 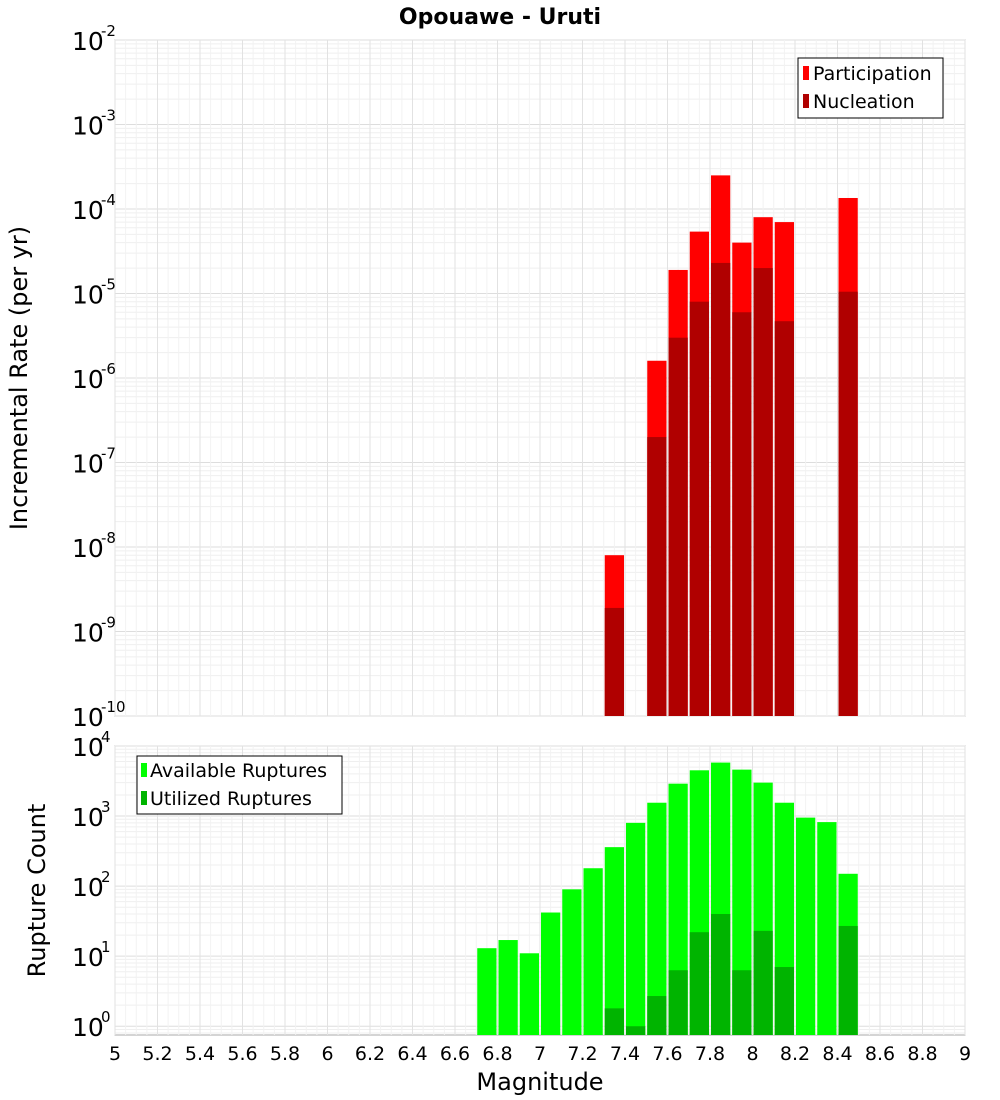 What do you see at coordinates (795, 1054) in the screenshot?
I see `x-tick-label: 8.2` at bounding box center [795, 1054].